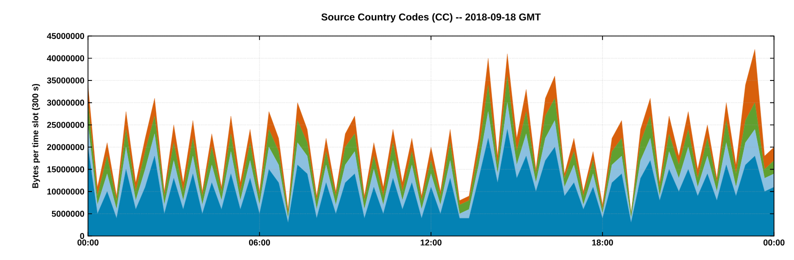  I want to click on y-axis-title: Bytes per time slot (300 s), so click(36, 136).